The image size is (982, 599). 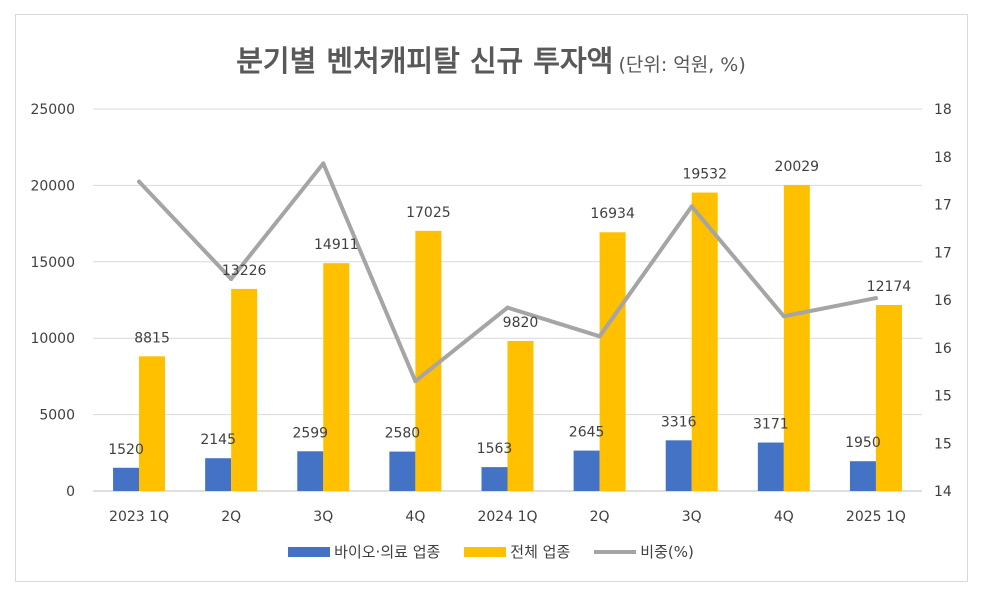 I want to click on data-label-bio: 1563, so click(x=495, y=449).